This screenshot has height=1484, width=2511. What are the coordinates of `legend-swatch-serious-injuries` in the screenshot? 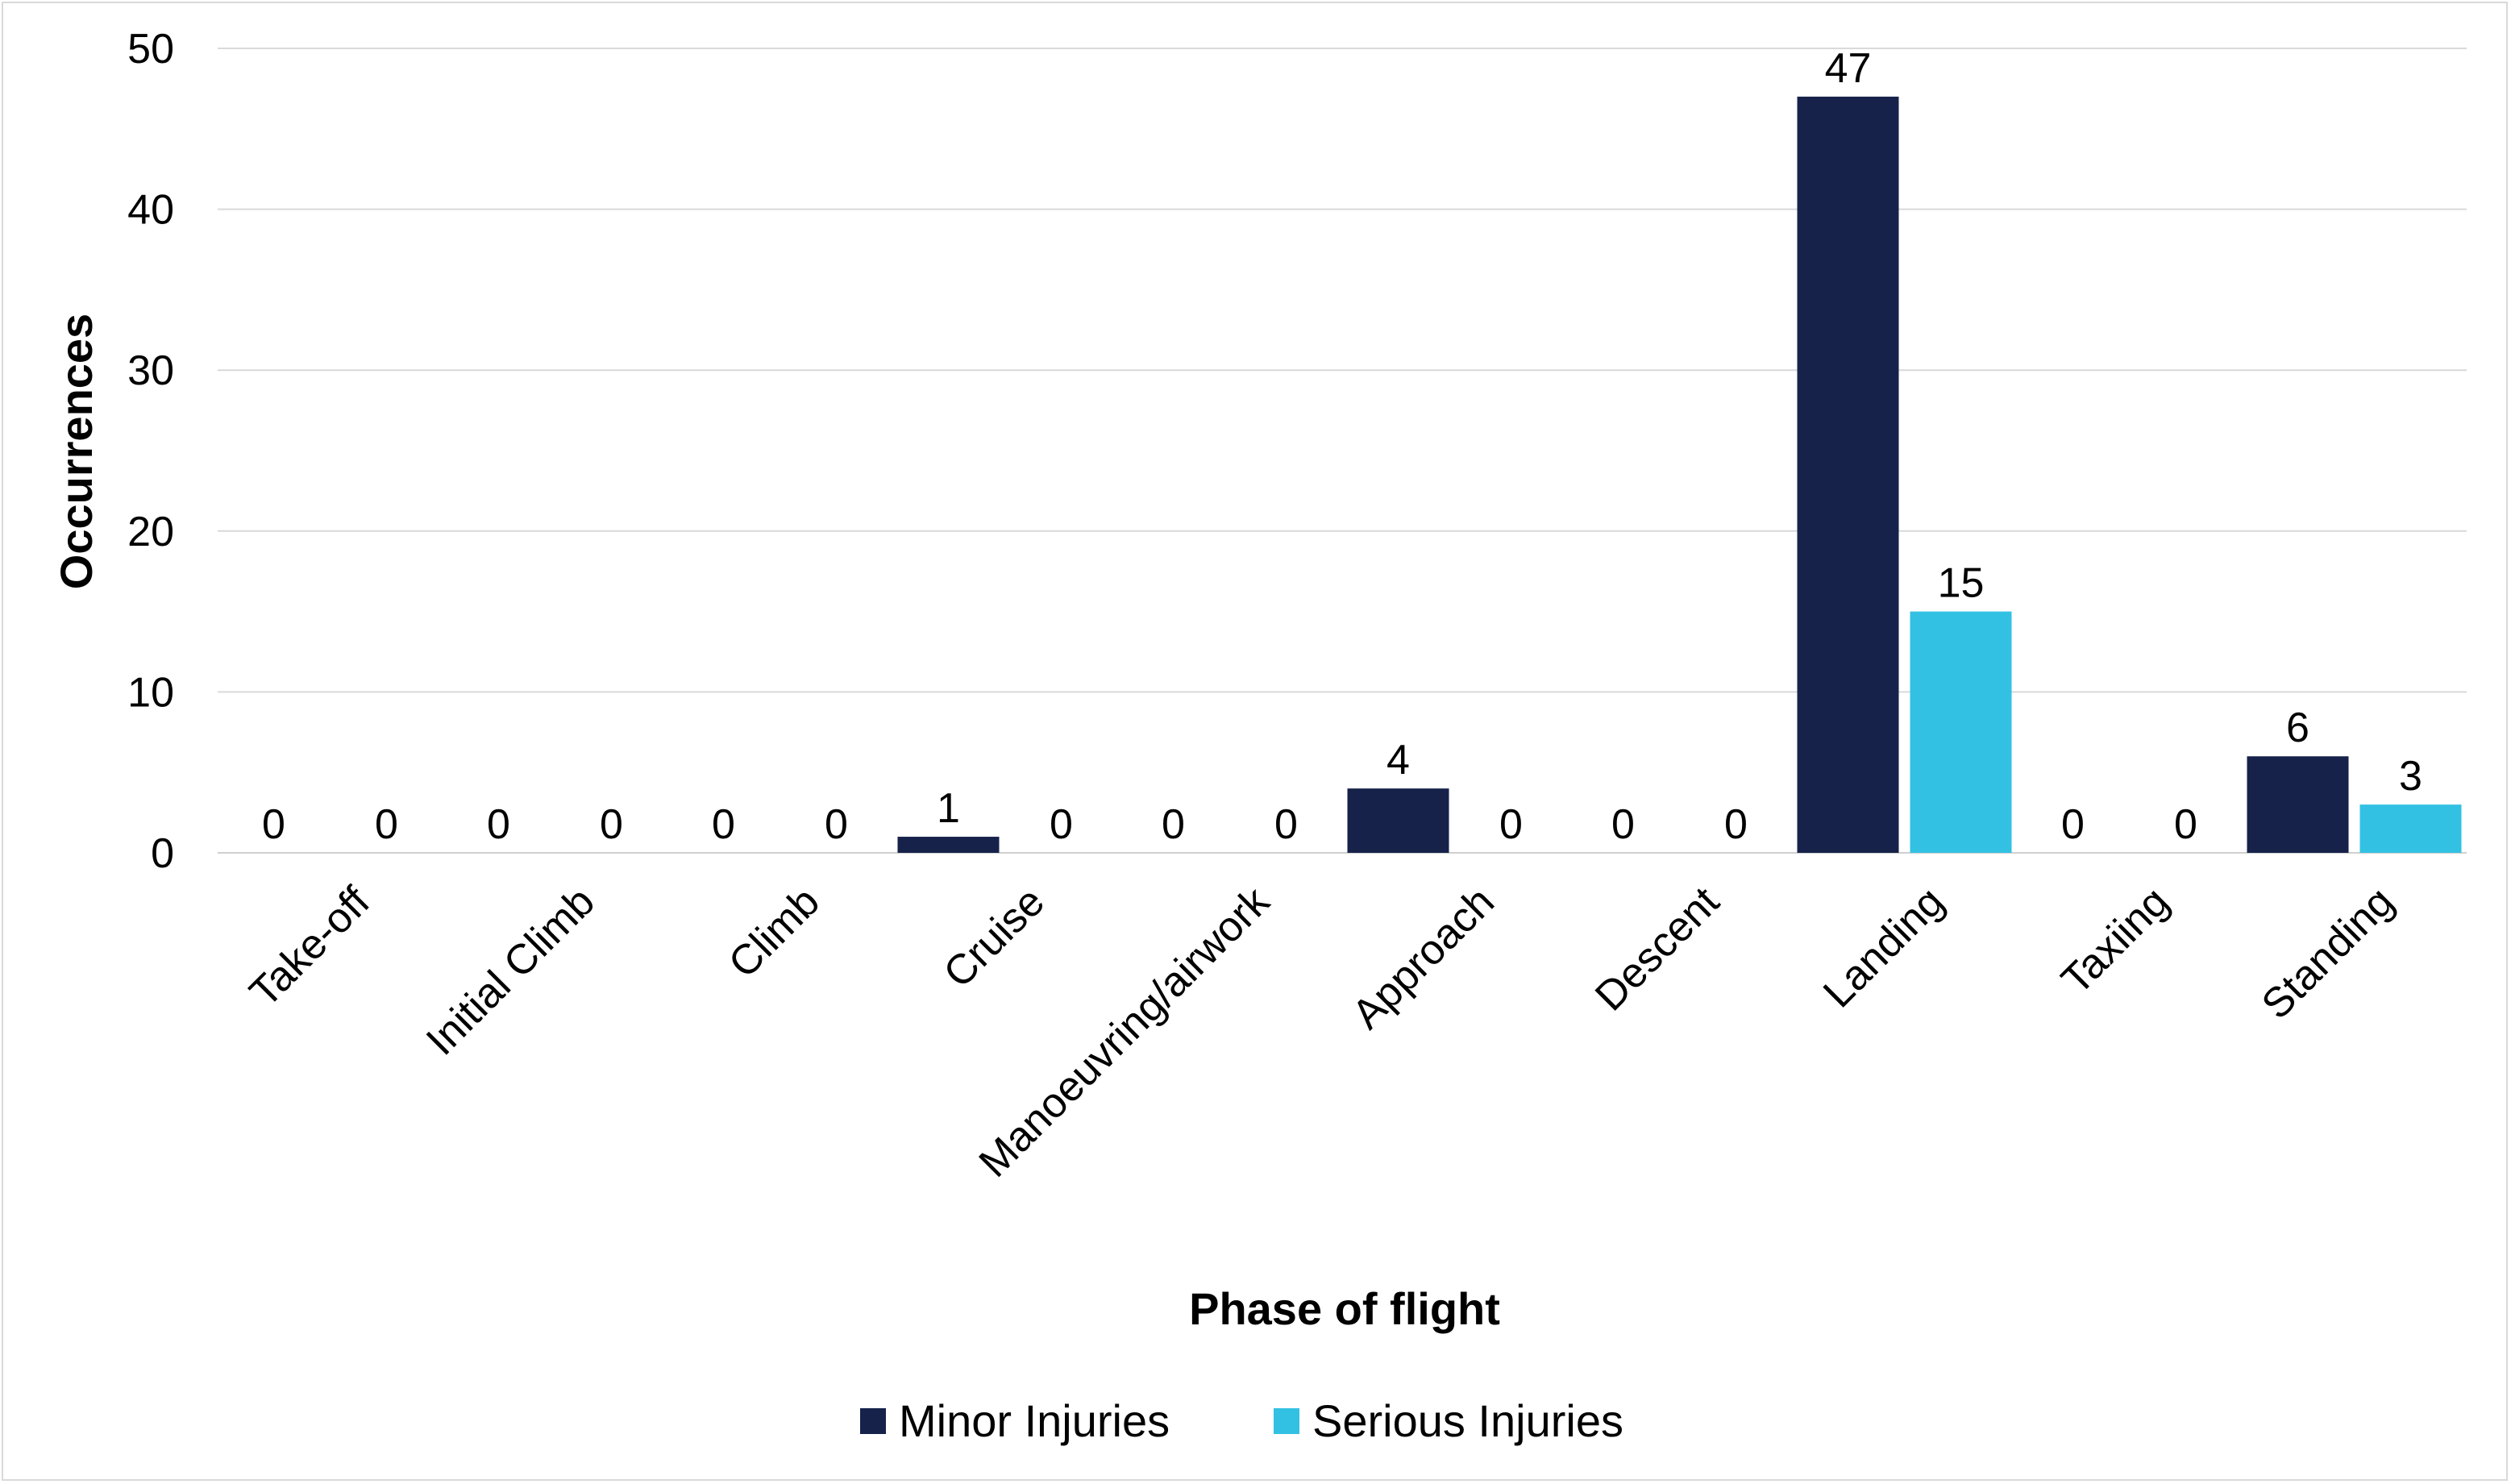 It's located at (1286, 1421).